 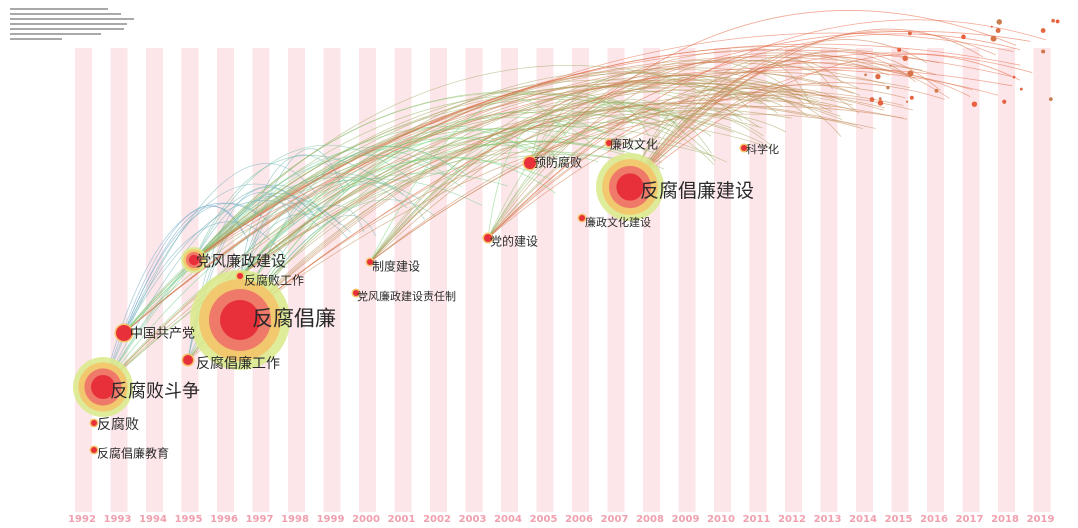 What do you see at coordinates (514, 241) in the screenshot?
I see `keyword-label: 党的建设` at bounding box center [514, 241].